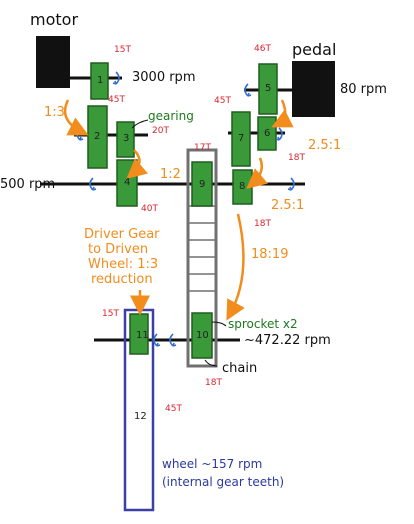 This screenshot has width=414, height=524. I want to click on gear-number-5: 5, so click(268, 88).